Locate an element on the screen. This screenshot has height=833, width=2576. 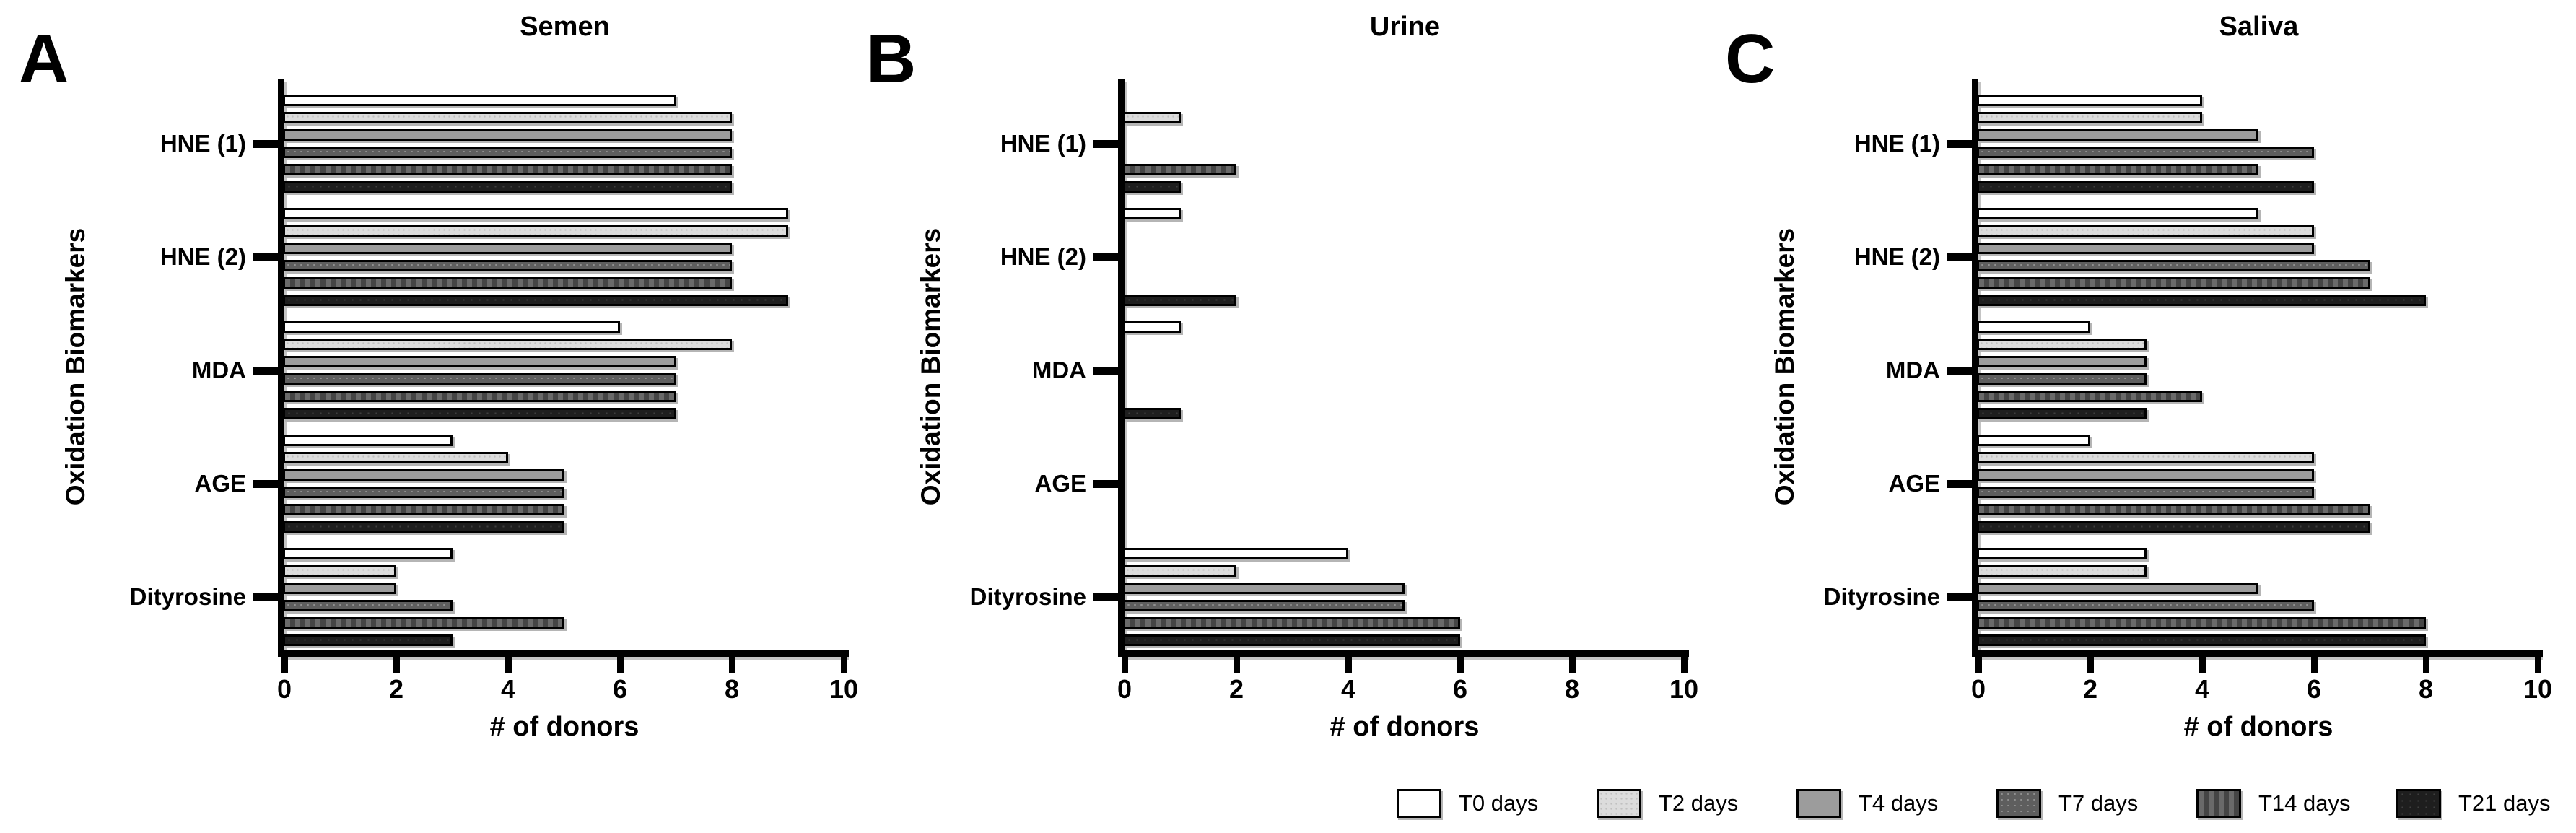
legend-swatch-t4 is located at coordinates (1818, 803).